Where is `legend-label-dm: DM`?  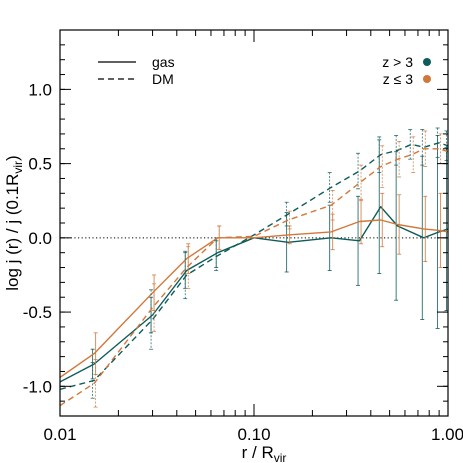 legend-label-dm: DM is located at coordinates (163, 79).